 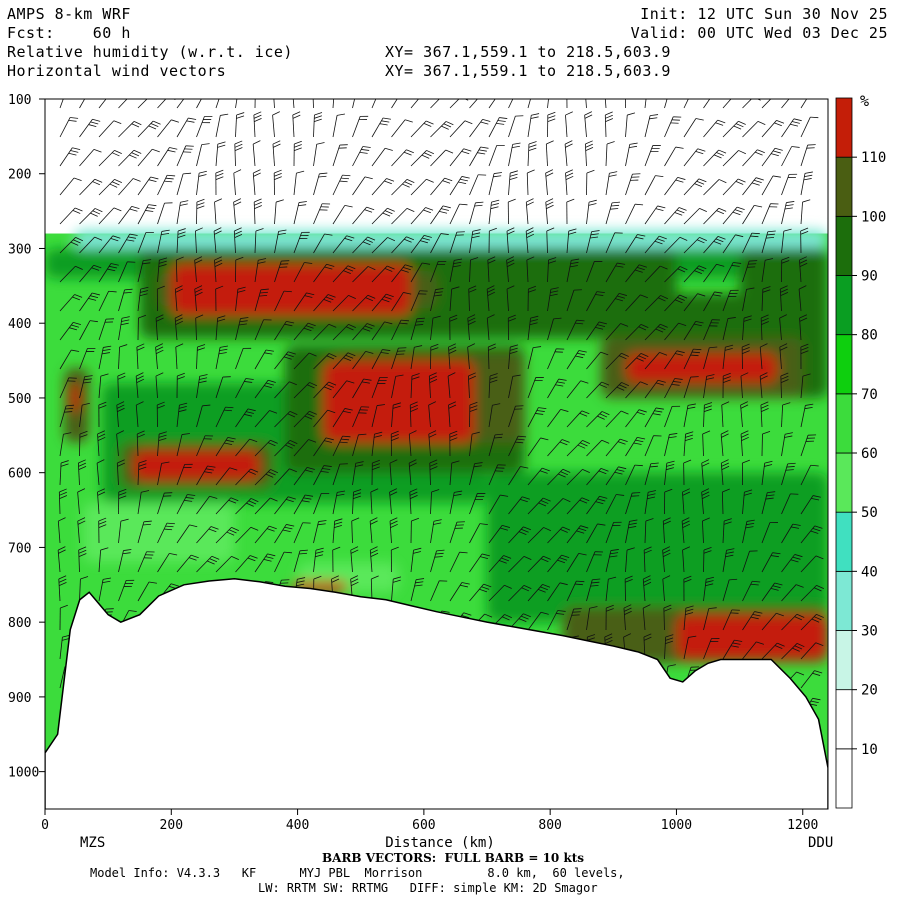 I want to click on x-axis-label: Distance (km), so click(x=440, y=843).